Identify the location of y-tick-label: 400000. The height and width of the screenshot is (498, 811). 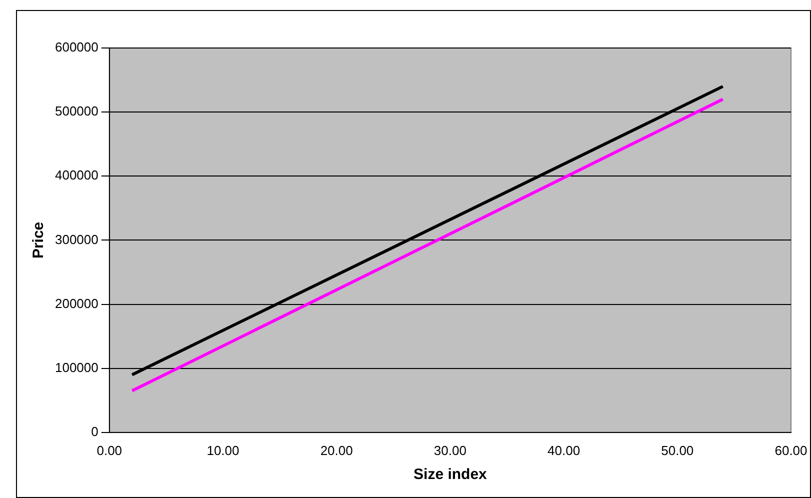
(76, 175).